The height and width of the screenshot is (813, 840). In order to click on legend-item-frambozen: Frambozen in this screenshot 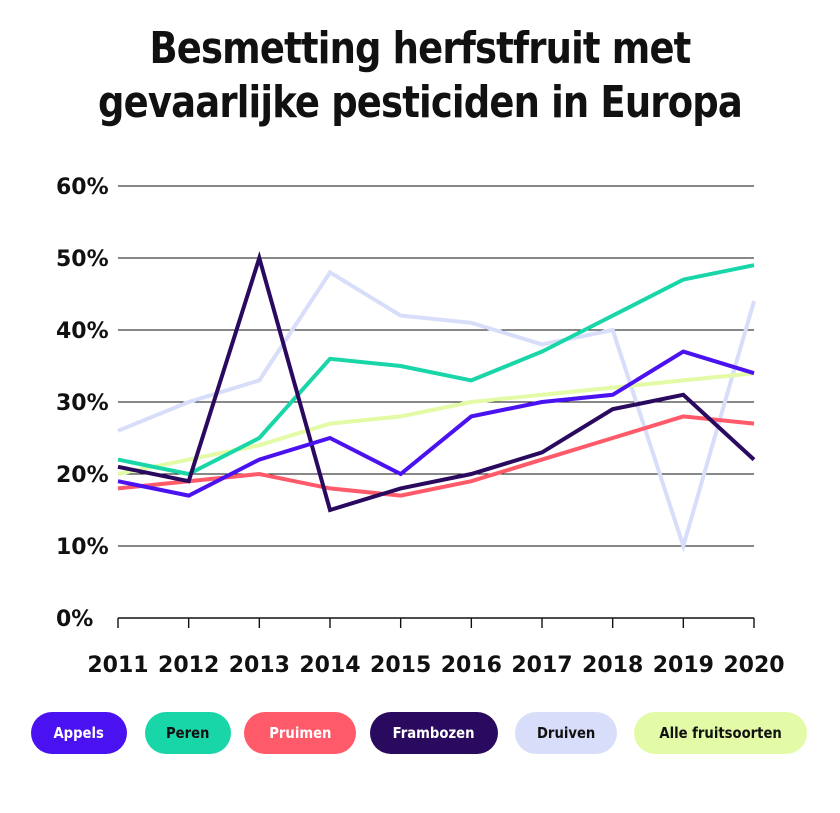, I will do `click(434, 733)`.